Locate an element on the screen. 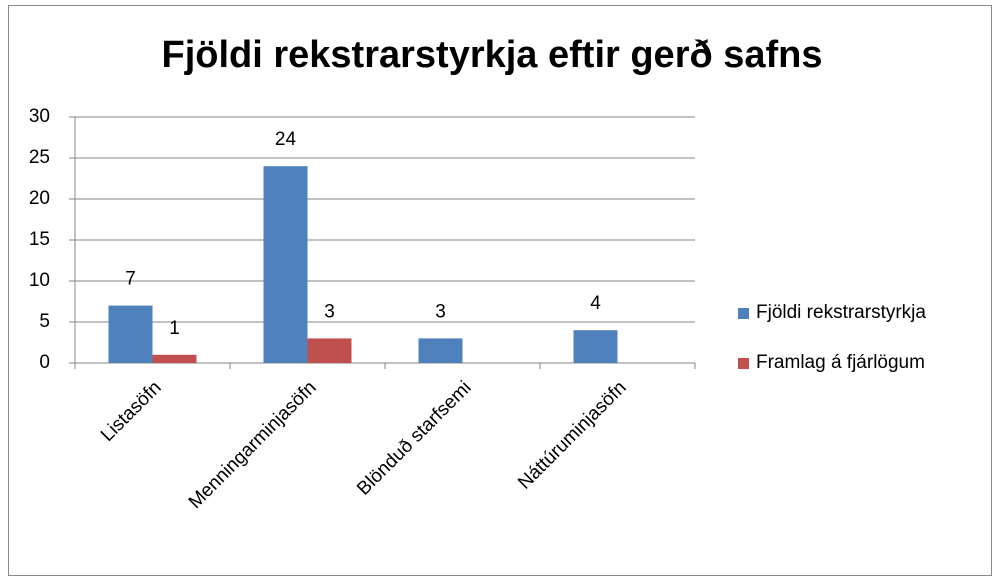 This screenshot has width=993, height=576. y-tick-label: 5 is located at coordinates (44, 321).